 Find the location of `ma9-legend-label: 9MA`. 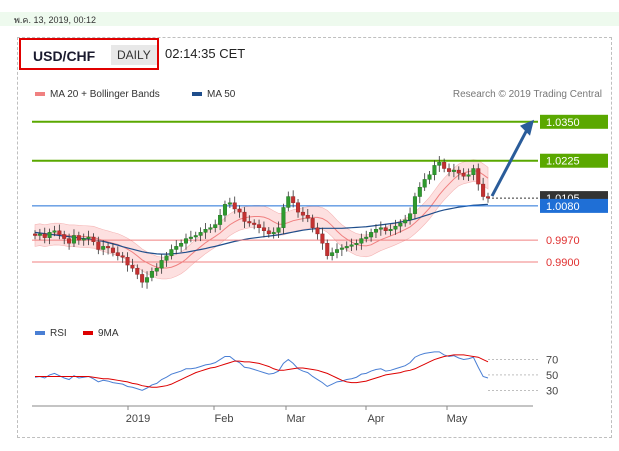

ma9-legend-label: 9MA is located at coordinates (108, 333).